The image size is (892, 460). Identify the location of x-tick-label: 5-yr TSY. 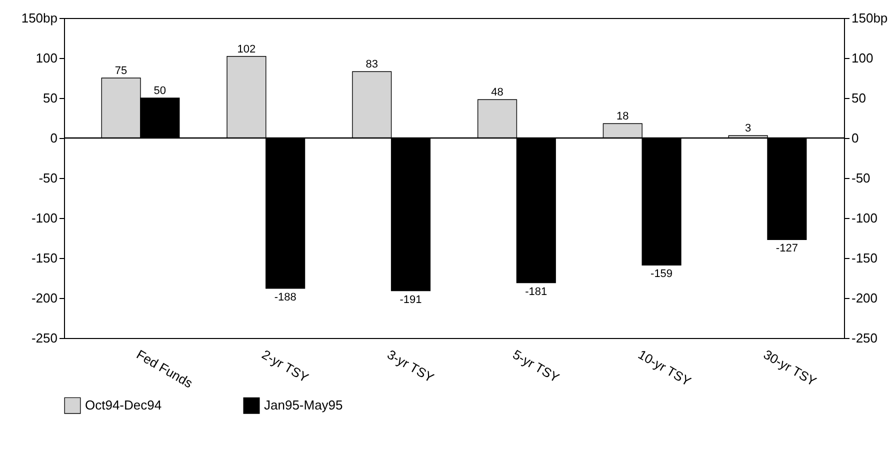
(536, 366).